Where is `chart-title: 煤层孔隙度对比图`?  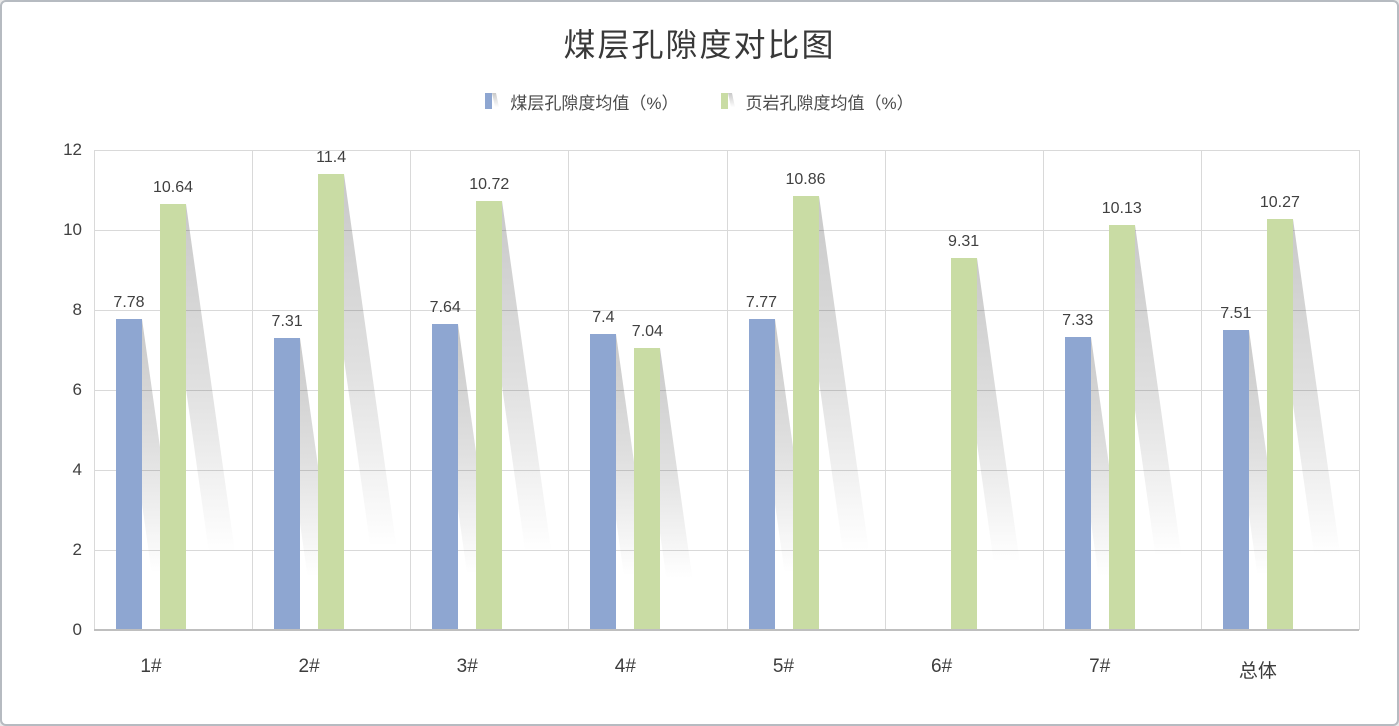
chart-title: 煤层孔隙度对比图 is located at coordinates (699, 45).